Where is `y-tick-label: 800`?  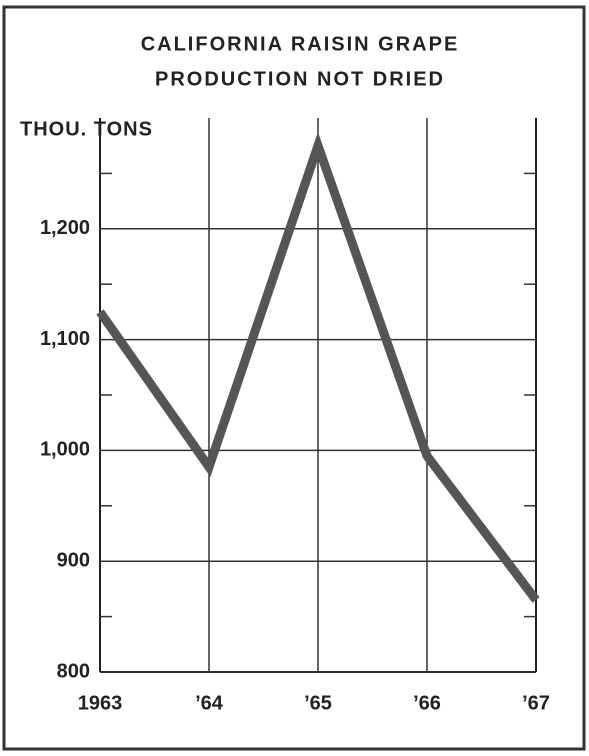 y-tick-label: 800 is located at coordinates (73, 671).